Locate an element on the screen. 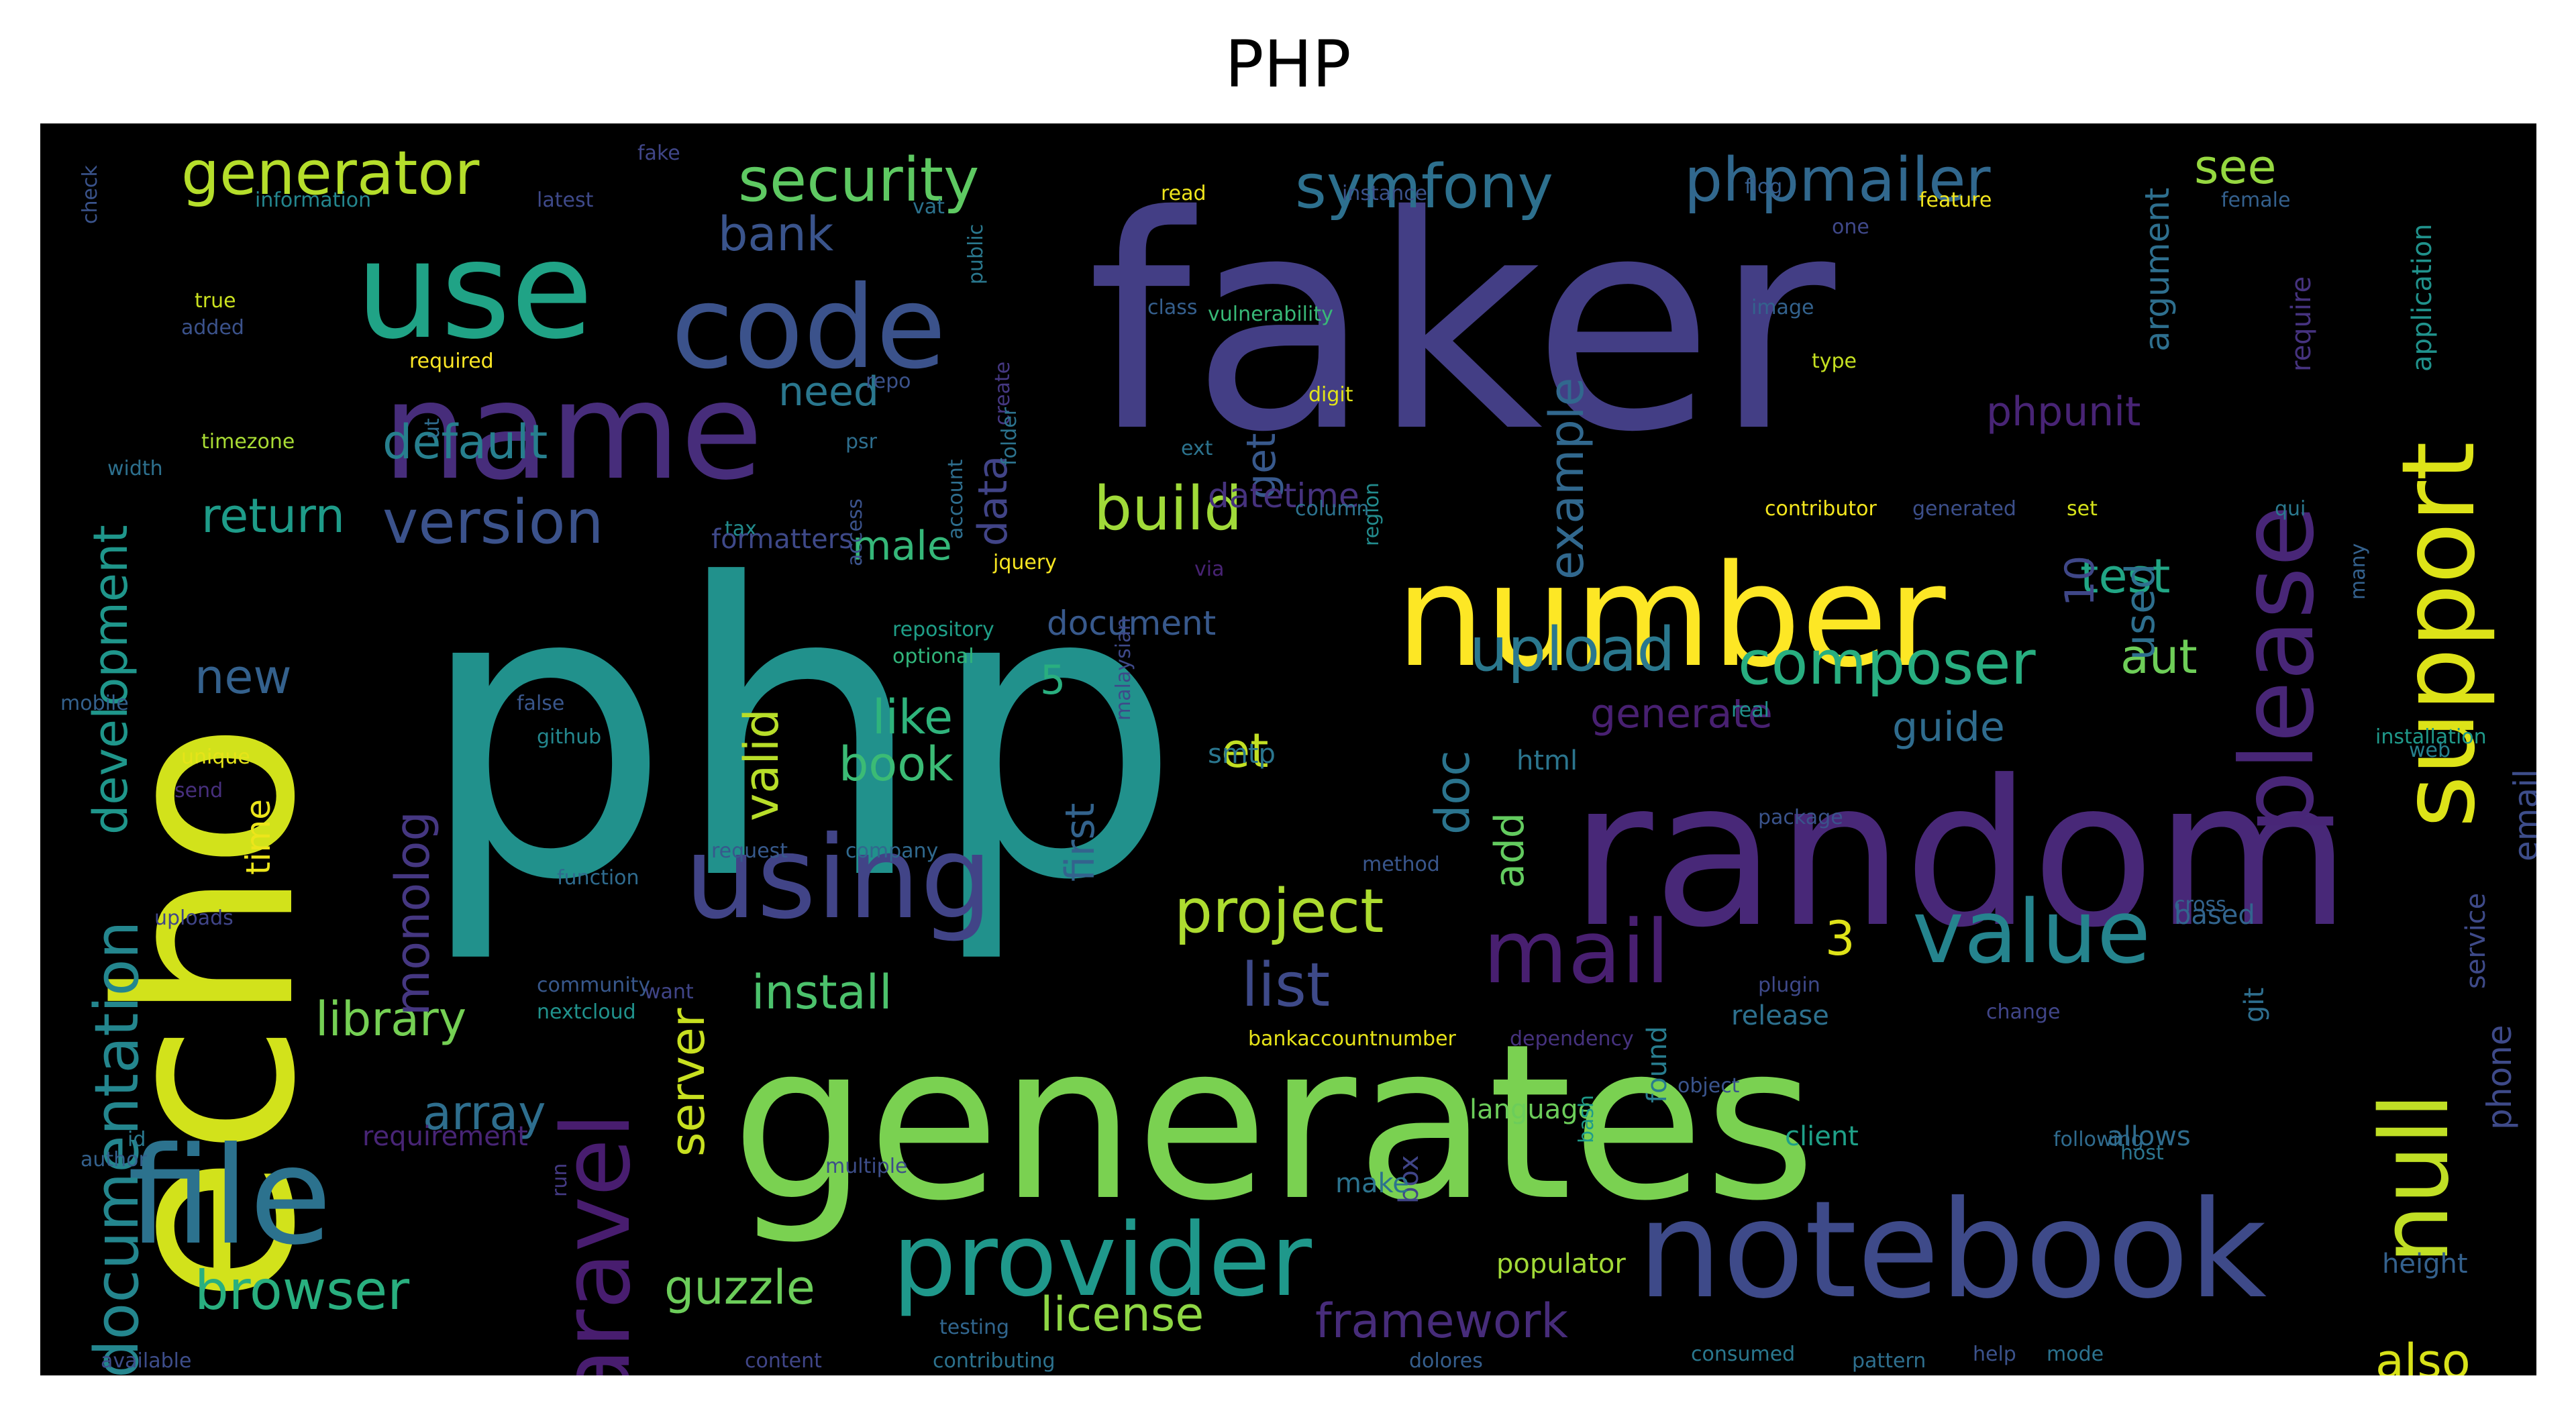 Image resolution: width=2576 pixels, height=1413 pixels. word-real: real is located at coordinates (1750, 710).